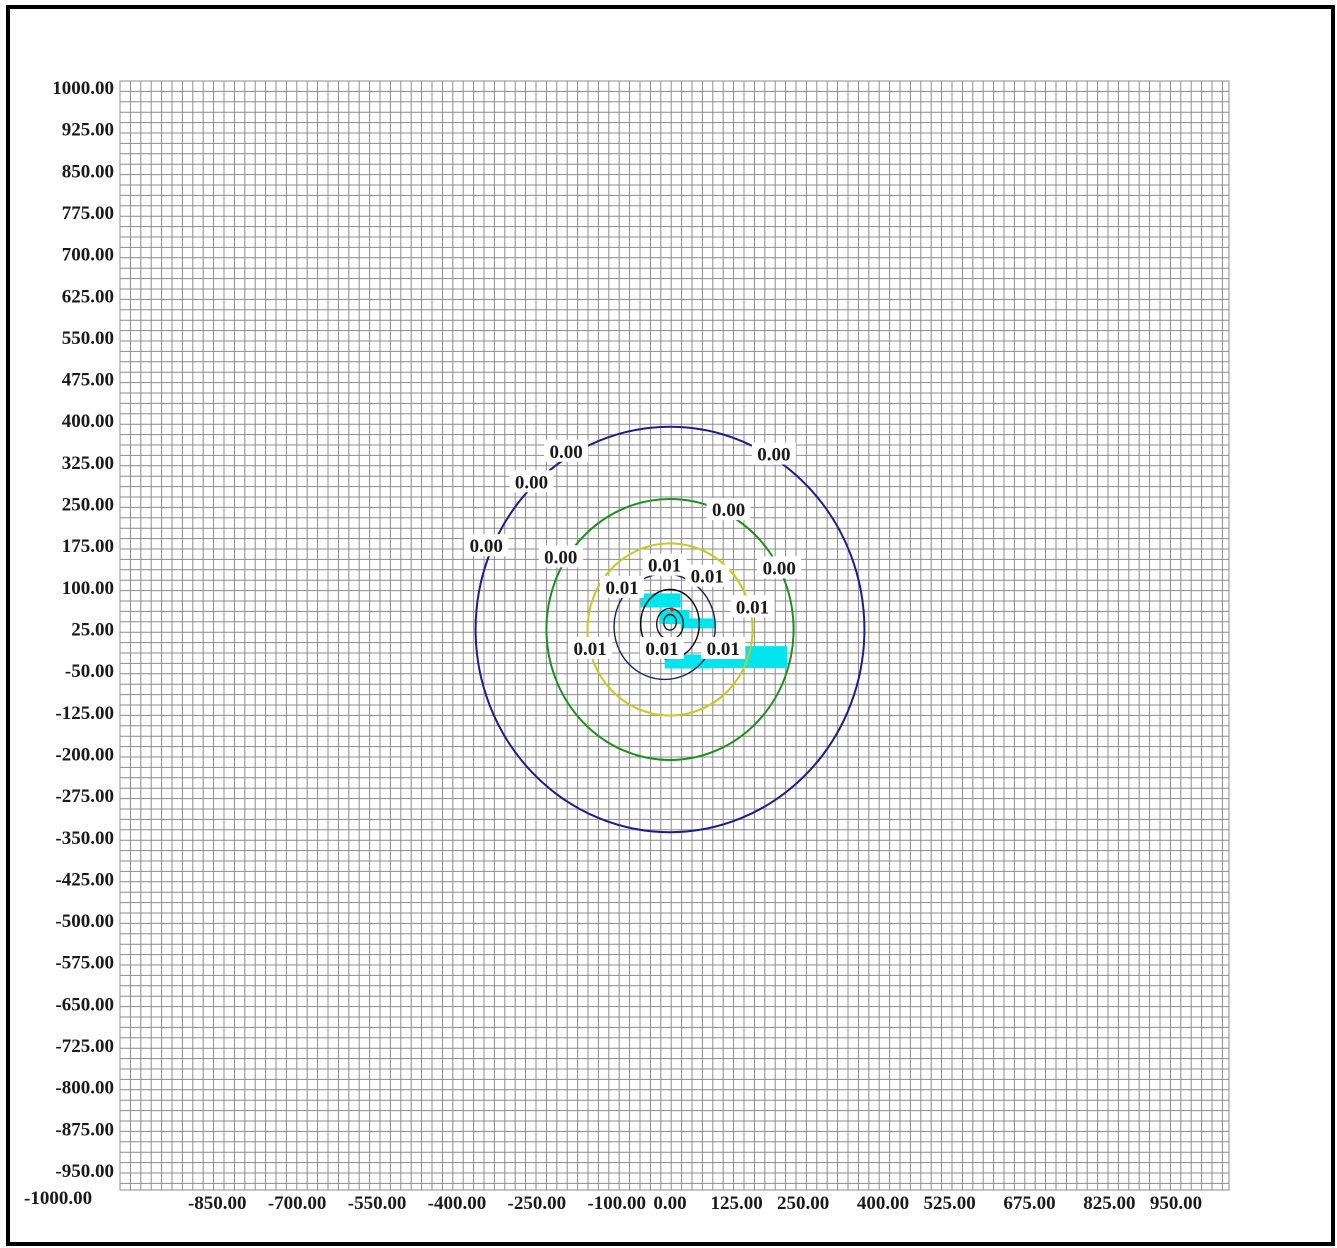  I want to click on y-tick-label: -350.00, so click(84, 838).